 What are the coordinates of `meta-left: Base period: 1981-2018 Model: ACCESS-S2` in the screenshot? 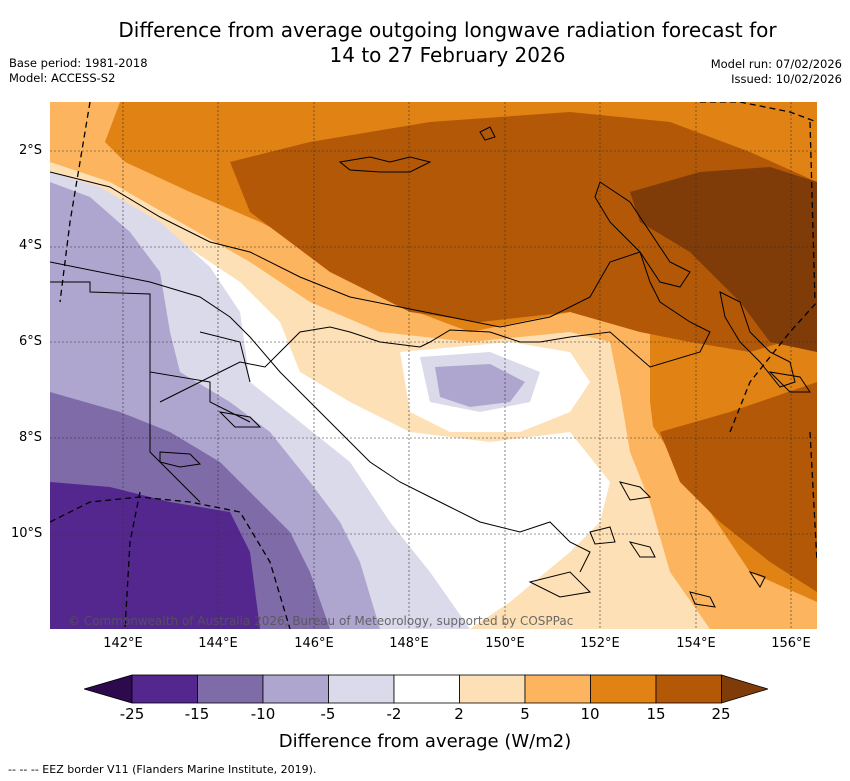 It's located at (78, 71).